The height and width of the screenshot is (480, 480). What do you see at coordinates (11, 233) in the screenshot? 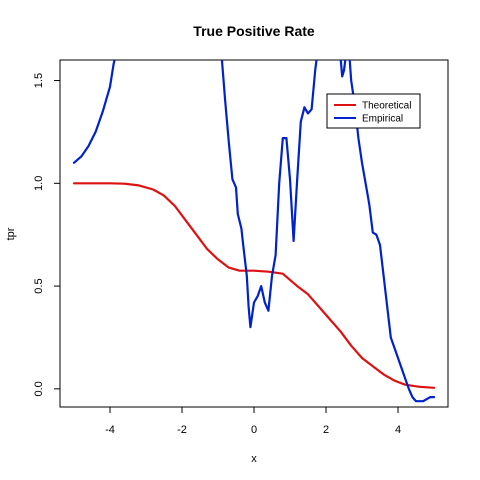
I see `y-axis-label: tpr` at bounding box center [11, 233].